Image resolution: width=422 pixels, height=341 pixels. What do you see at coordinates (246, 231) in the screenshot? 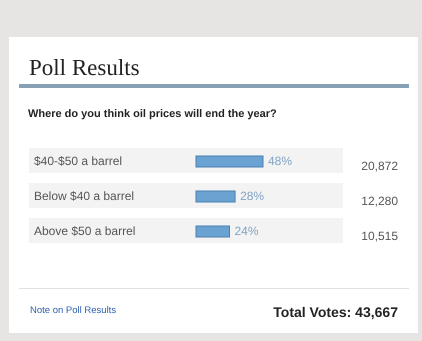
I see `data-label: 24%` at bounding box center [246, 231].